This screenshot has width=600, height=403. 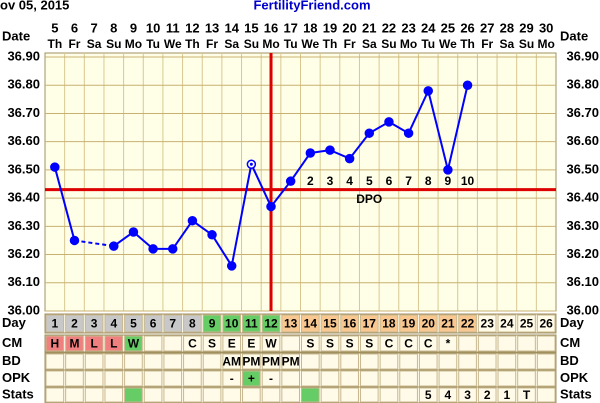 What do you see at coordinates (251, 164) in the screenshot?
I see `temp-point-center` at bounding box center [251, 164].